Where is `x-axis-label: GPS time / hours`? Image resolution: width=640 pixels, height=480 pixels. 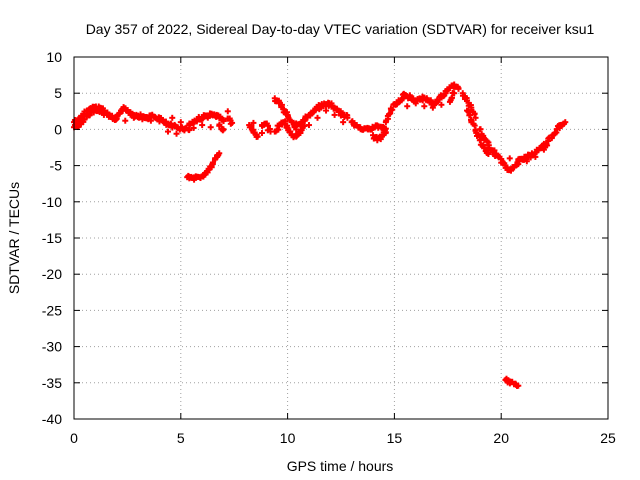
x-axis-label: GPS time / hours is located at coordinates (340, 466).